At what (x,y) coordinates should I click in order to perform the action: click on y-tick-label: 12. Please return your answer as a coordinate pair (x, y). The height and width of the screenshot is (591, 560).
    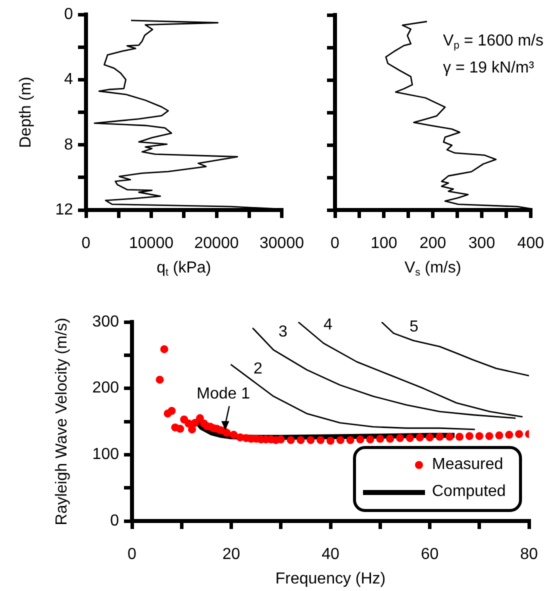
    Looking at the image, I should click on (64, 209).